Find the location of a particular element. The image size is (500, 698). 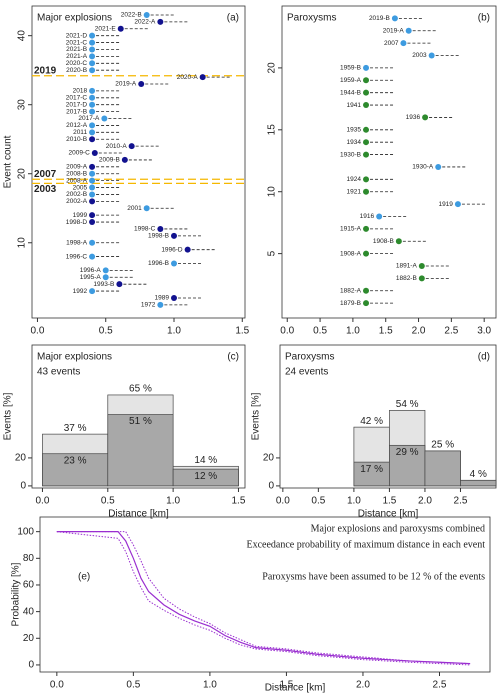

event-label: 1916 is located at coordinates (367, 216).